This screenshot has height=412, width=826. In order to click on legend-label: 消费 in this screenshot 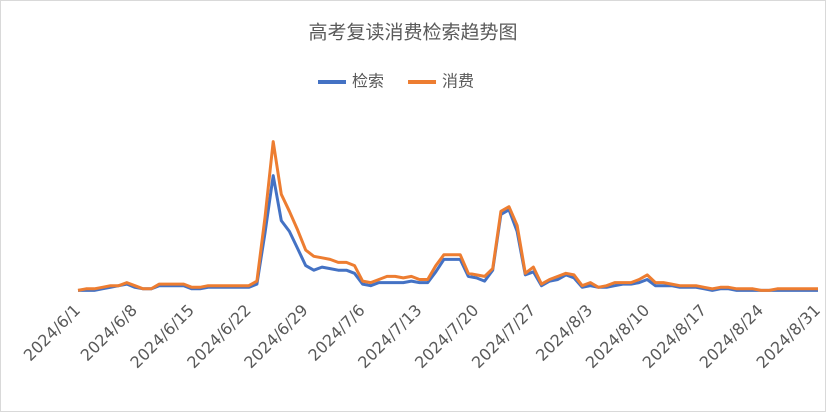, I will do `click(458, 81)`.